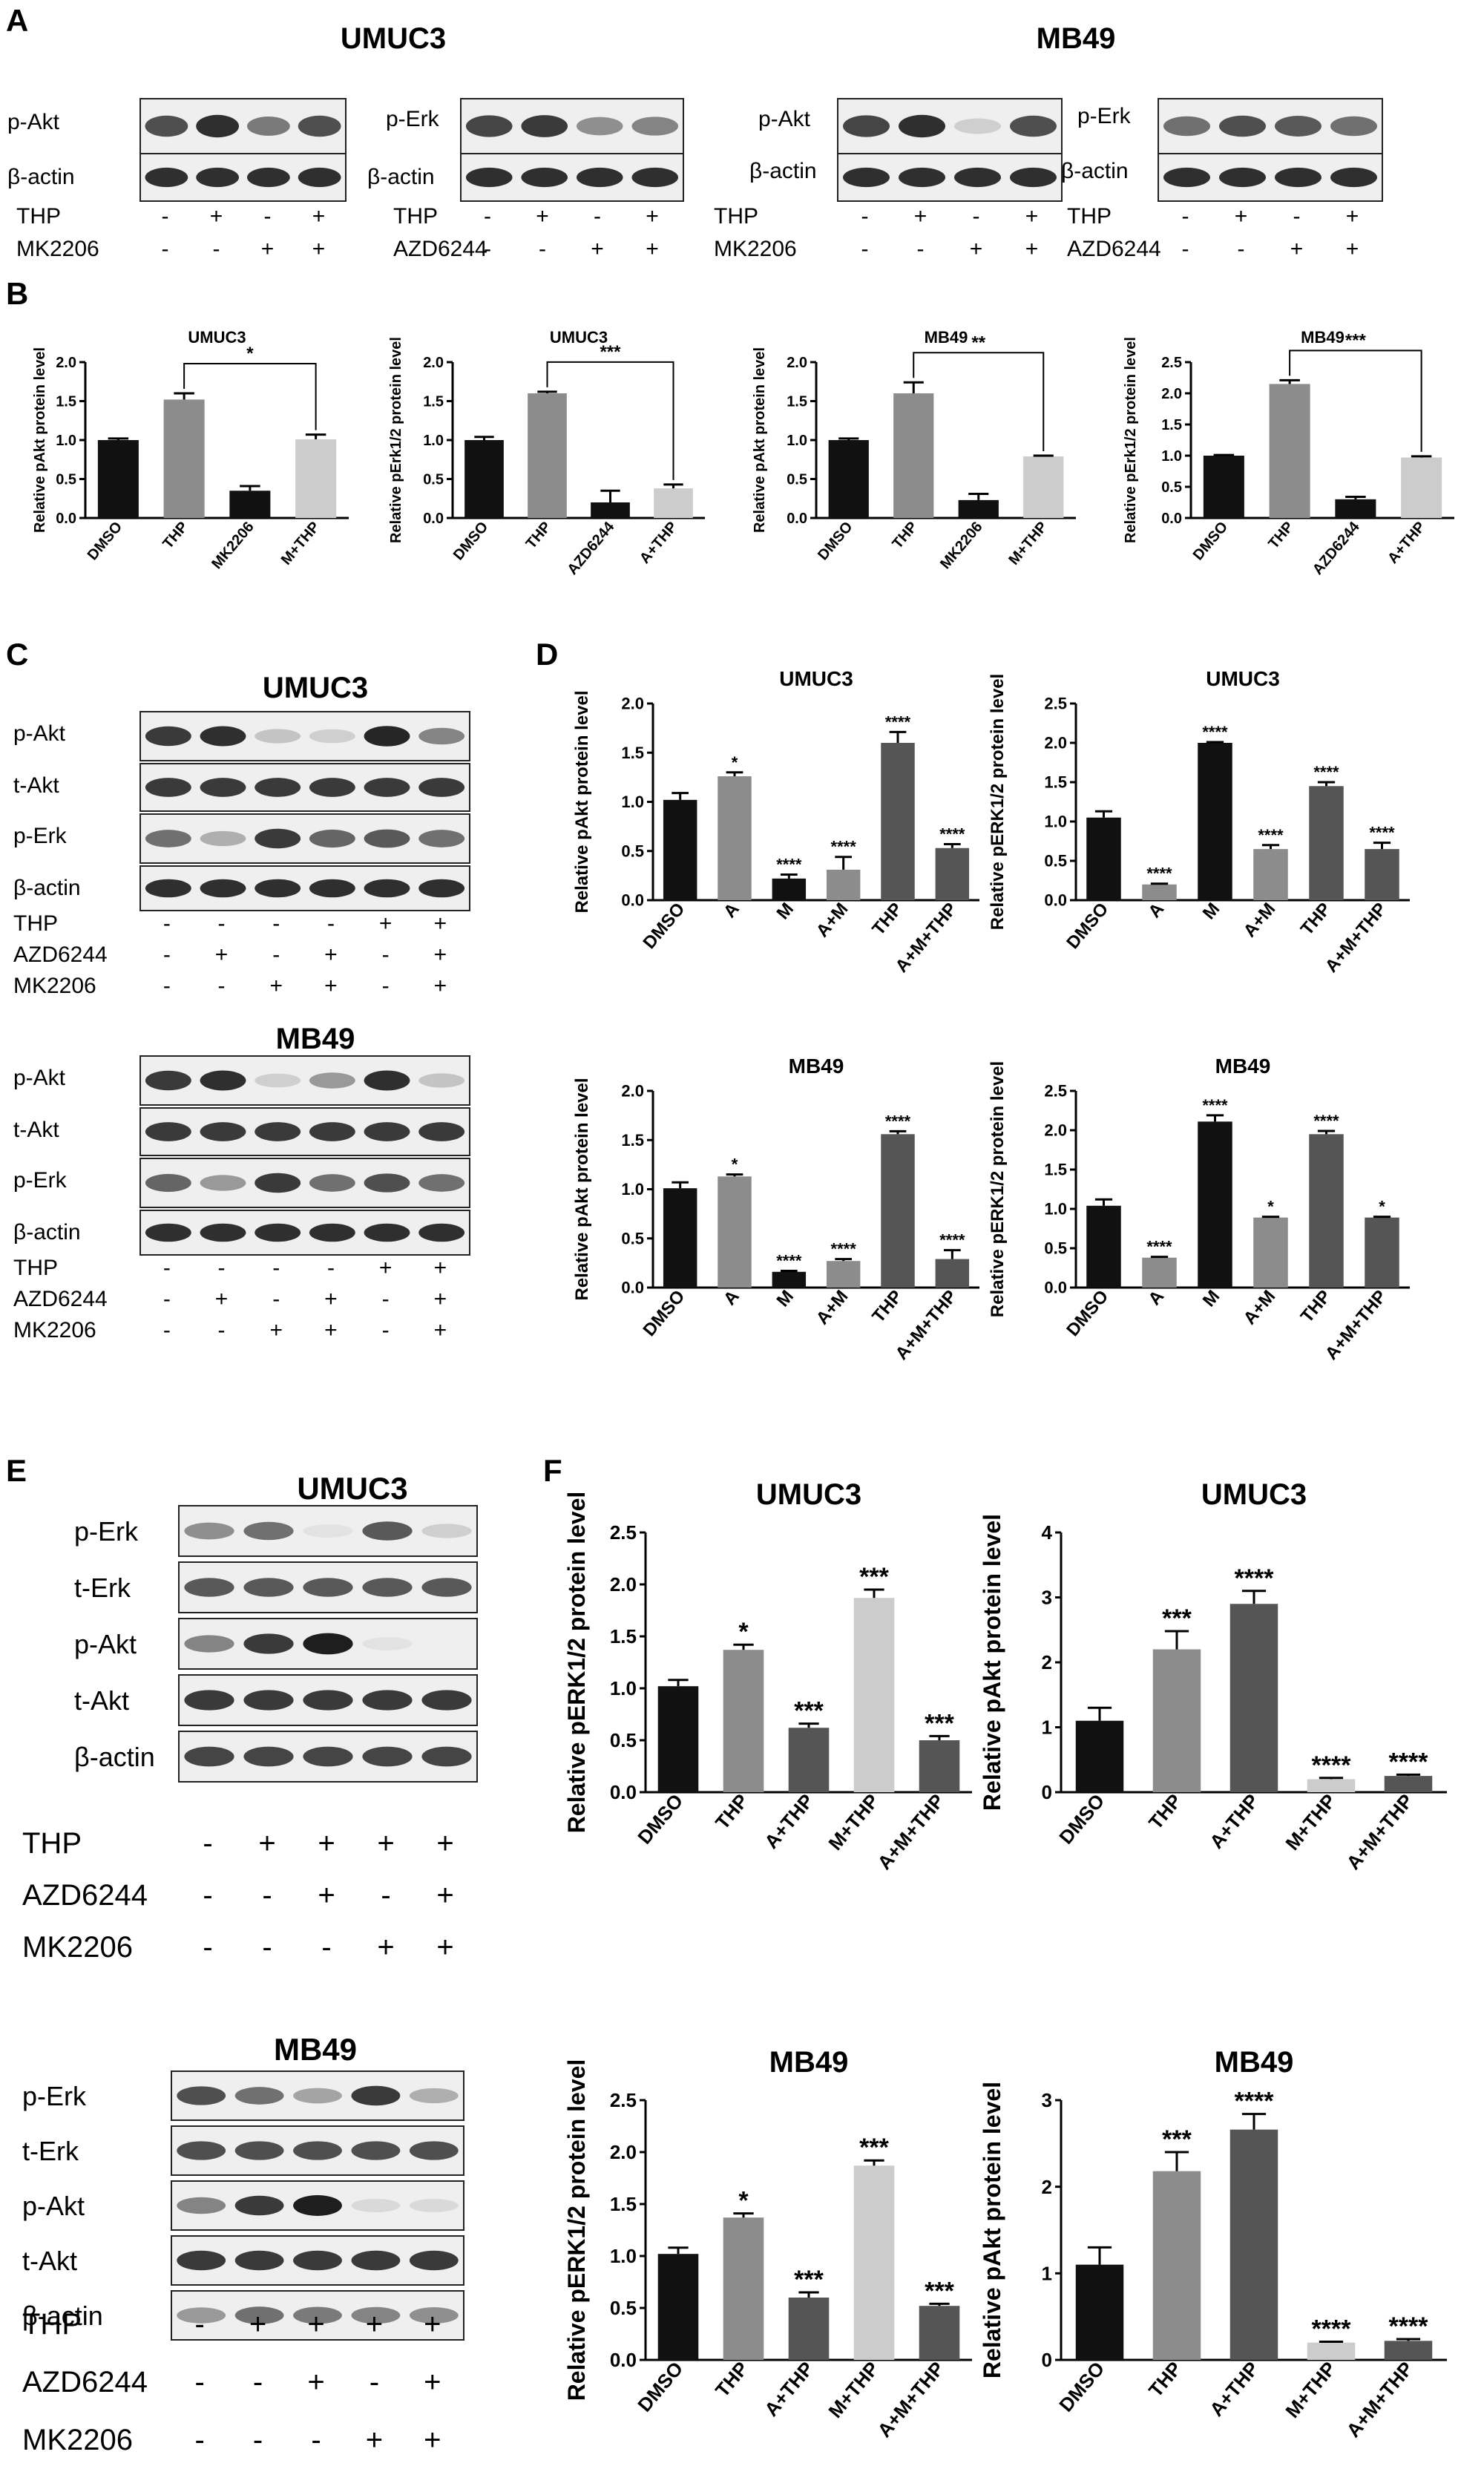 The width and height of the screenshot is (1484, 2492). I want to click on blot-mb49-perk-e, so click(317, 2095).